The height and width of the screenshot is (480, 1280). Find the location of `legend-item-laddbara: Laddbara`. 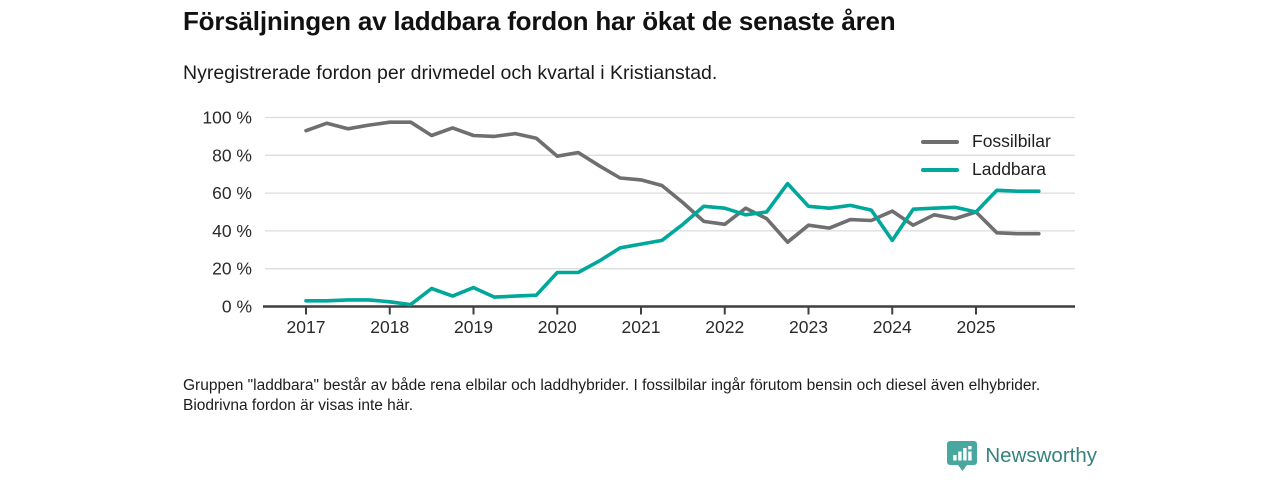

legend-item-laddbara: Laddbara is located at coordinates (986, 169).